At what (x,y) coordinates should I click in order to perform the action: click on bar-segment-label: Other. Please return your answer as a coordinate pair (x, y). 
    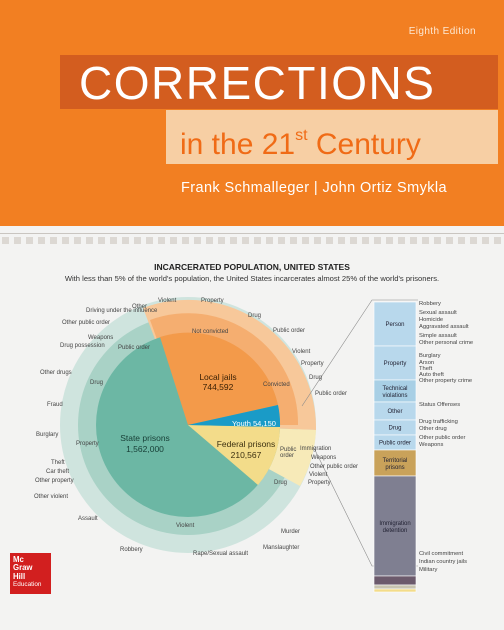
    Looking at the image, I should click on (394, 412).